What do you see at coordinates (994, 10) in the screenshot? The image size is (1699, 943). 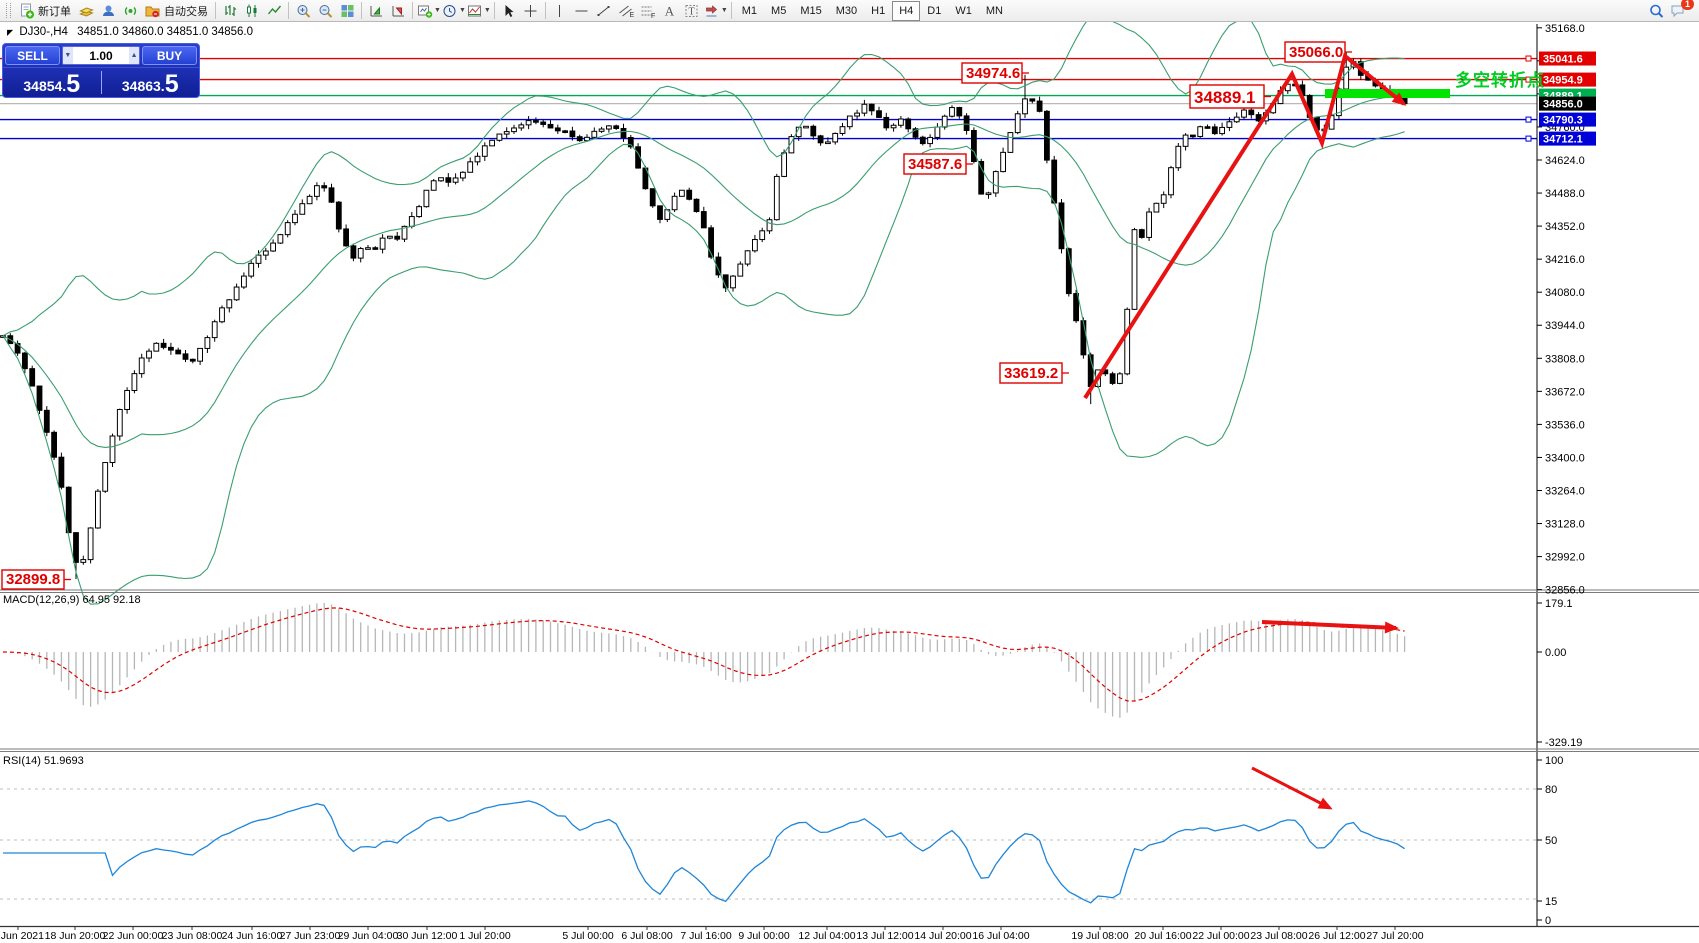 I see `timeframe-button-mn: MN` at bounding box center [994, 10].